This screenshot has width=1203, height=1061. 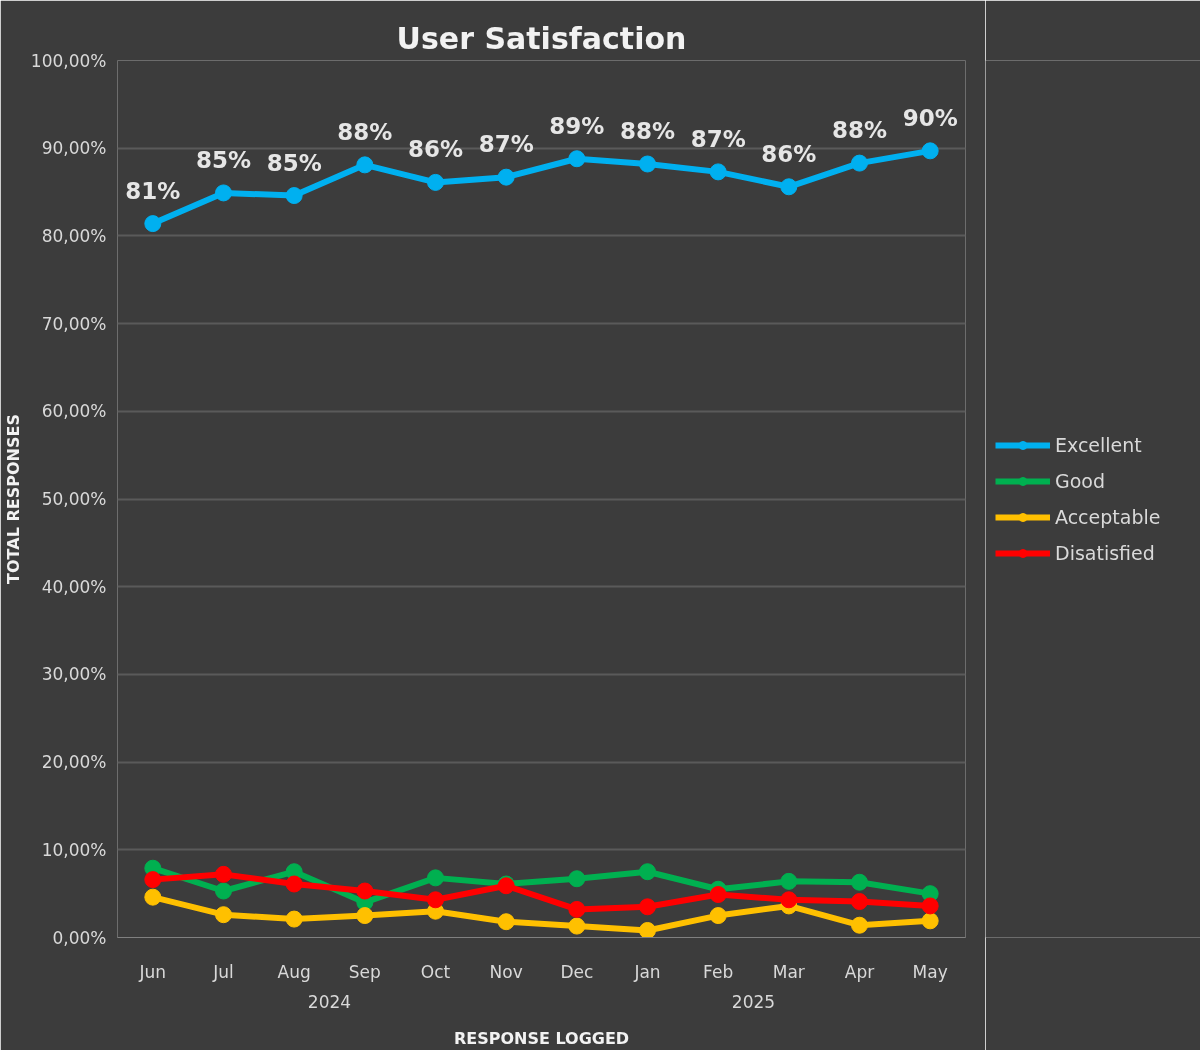 I want to click on y-axis-title: TOTAL RESPONSES, so click(x=13, y=499).